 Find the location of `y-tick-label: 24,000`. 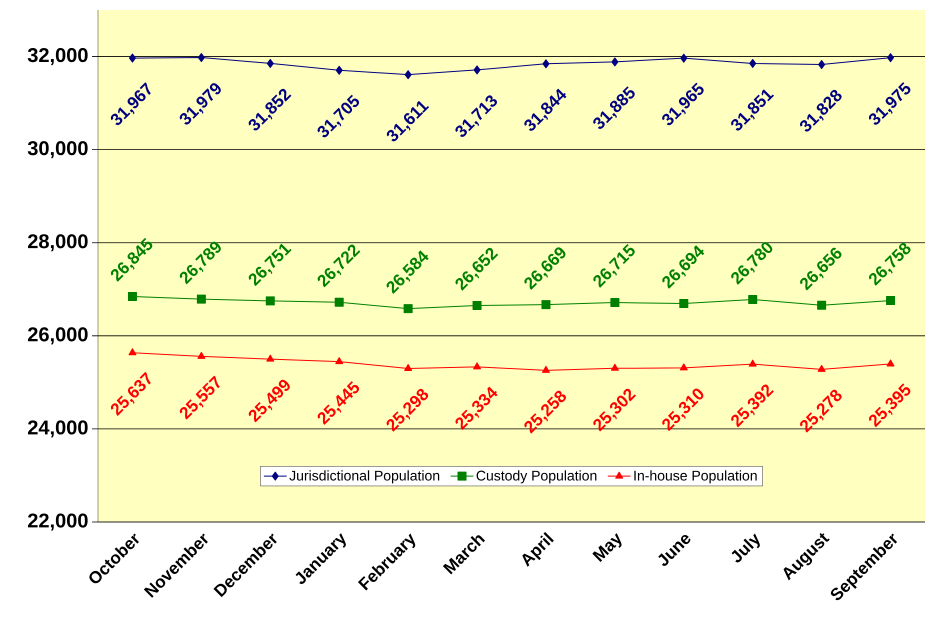

y-tick-label: 24,000 is located at coordinates (58, 429).